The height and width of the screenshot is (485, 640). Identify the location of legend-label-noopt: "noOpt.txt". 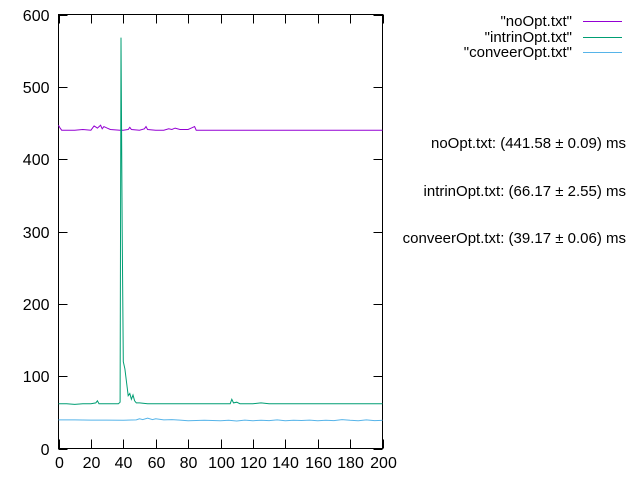
(536, 21).